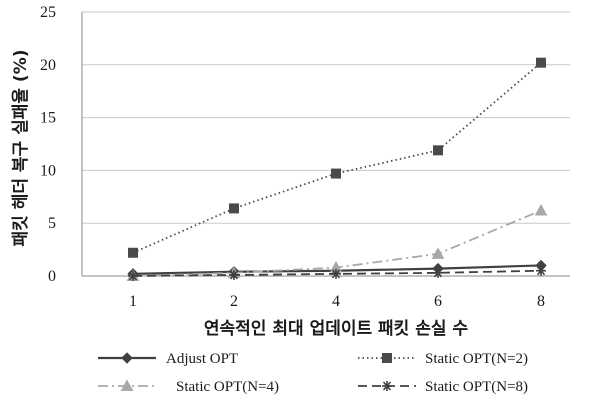 The height and width of the screenshot is (401, 589). Describe the element at coordinates (336, 329) in the screenshot. I see `x-axis-title: 연속적인 최대 업데이트 패킷 손실 수` at that location.